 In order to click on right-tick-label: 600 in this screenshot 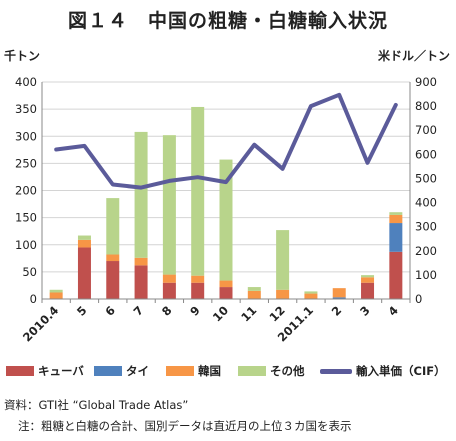, I will do `click(426, 154)`.